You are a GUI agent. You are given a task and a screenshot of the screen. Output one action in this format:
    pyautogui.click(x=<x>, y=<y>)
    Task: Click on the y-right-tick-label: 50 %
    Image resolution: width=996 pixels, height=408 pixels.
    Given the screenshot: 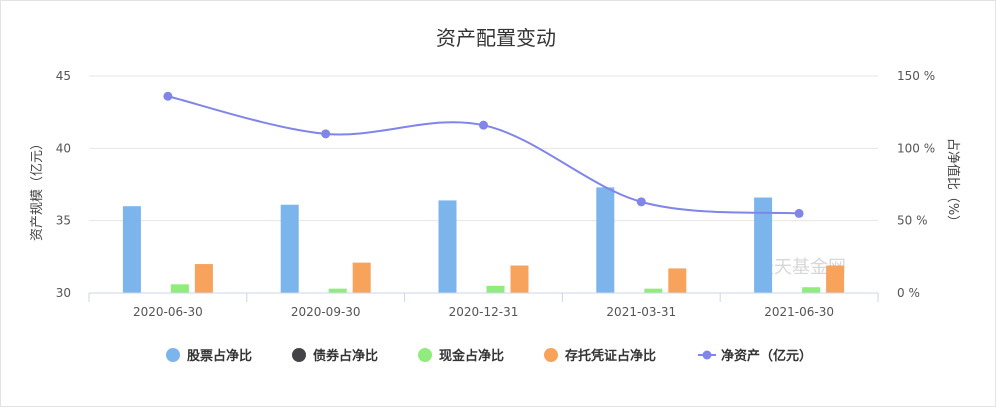 What is the action you would take?
    pyautogui.click(x=912, y=221)
    